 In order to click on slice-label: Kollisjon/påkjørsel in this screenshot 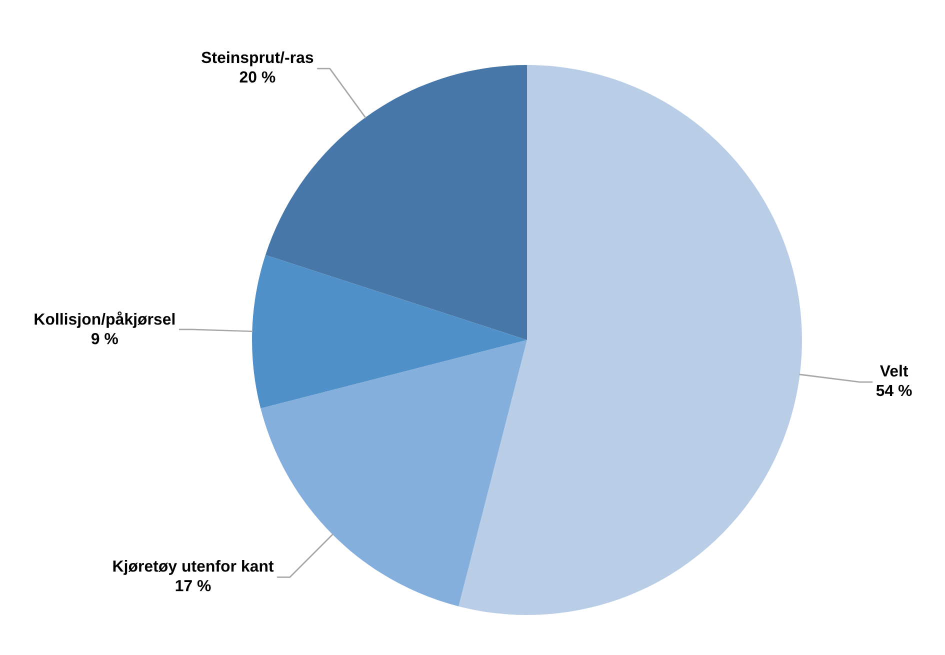, I will do `click(104, 319)`.